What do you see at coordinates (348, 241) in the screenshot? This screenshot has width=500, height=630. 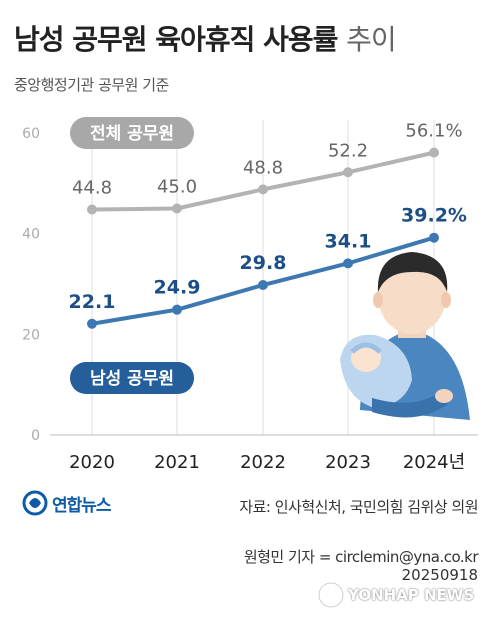 I see `data-label: 34.1` at bounding box center [348, 241].